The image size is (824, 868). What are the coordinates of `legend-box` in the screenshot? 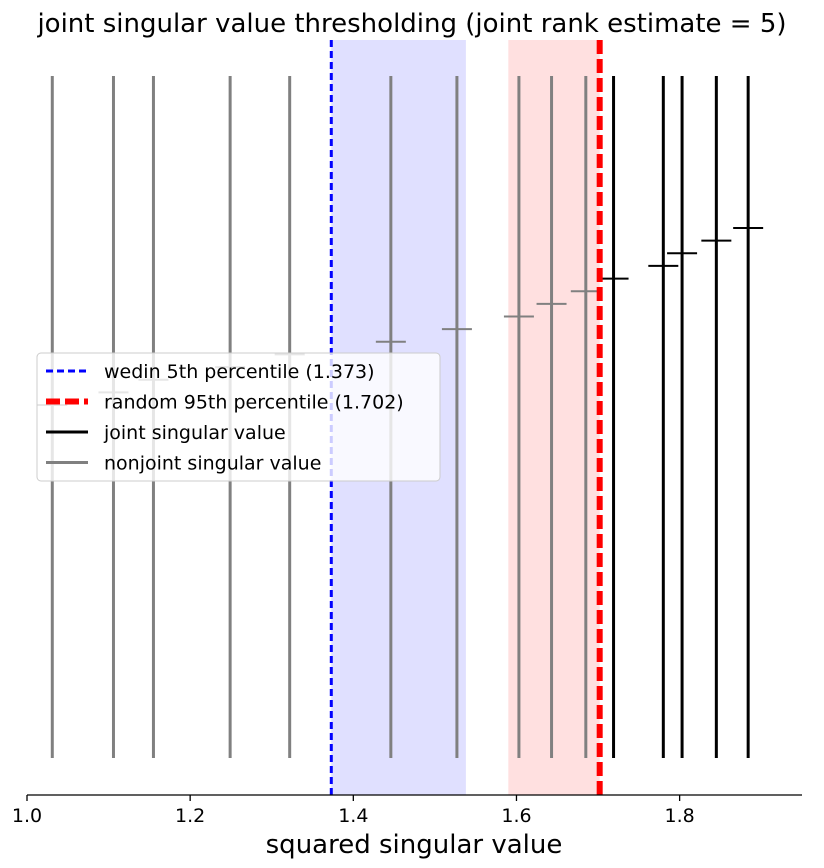 It's located at (238, 417).